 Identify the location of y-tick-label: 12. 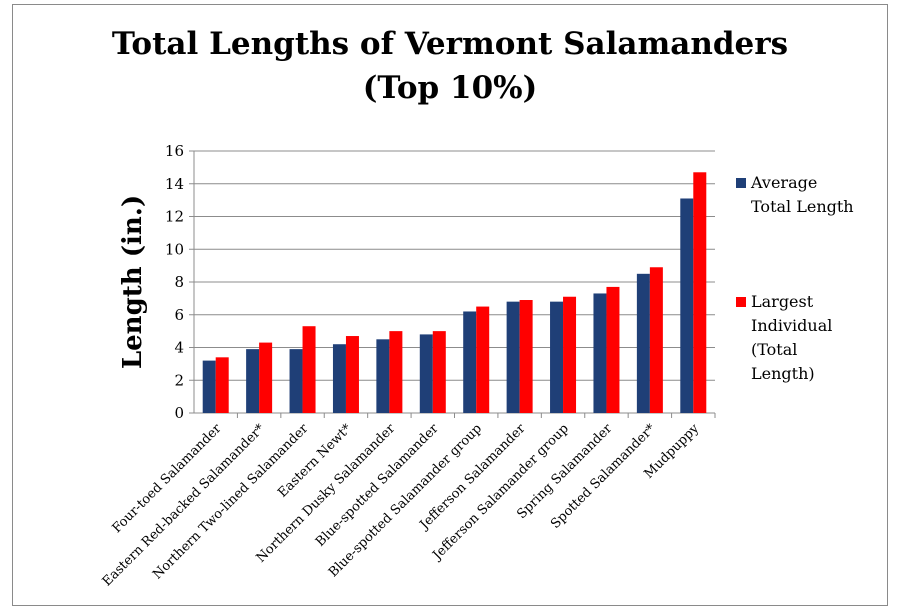
(174, 217).